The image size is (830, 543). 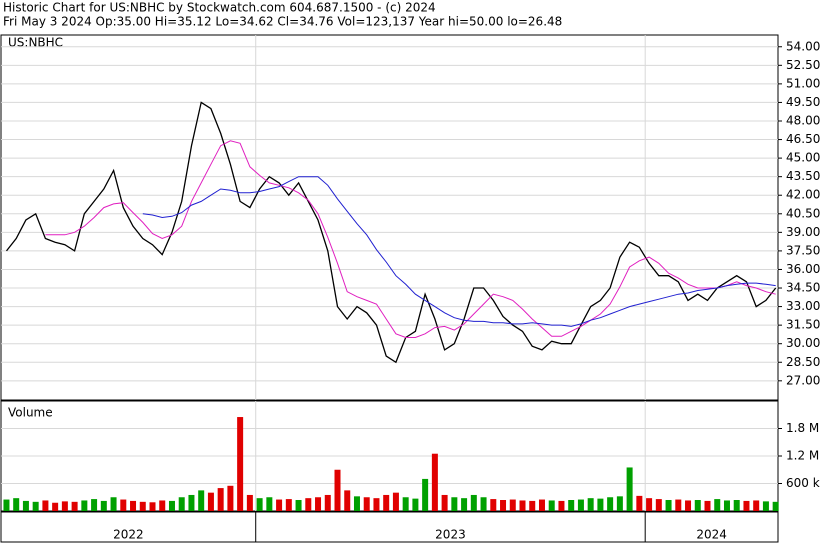 I want to click on volume-panel-label: Volume, so click(x=30, y=413).